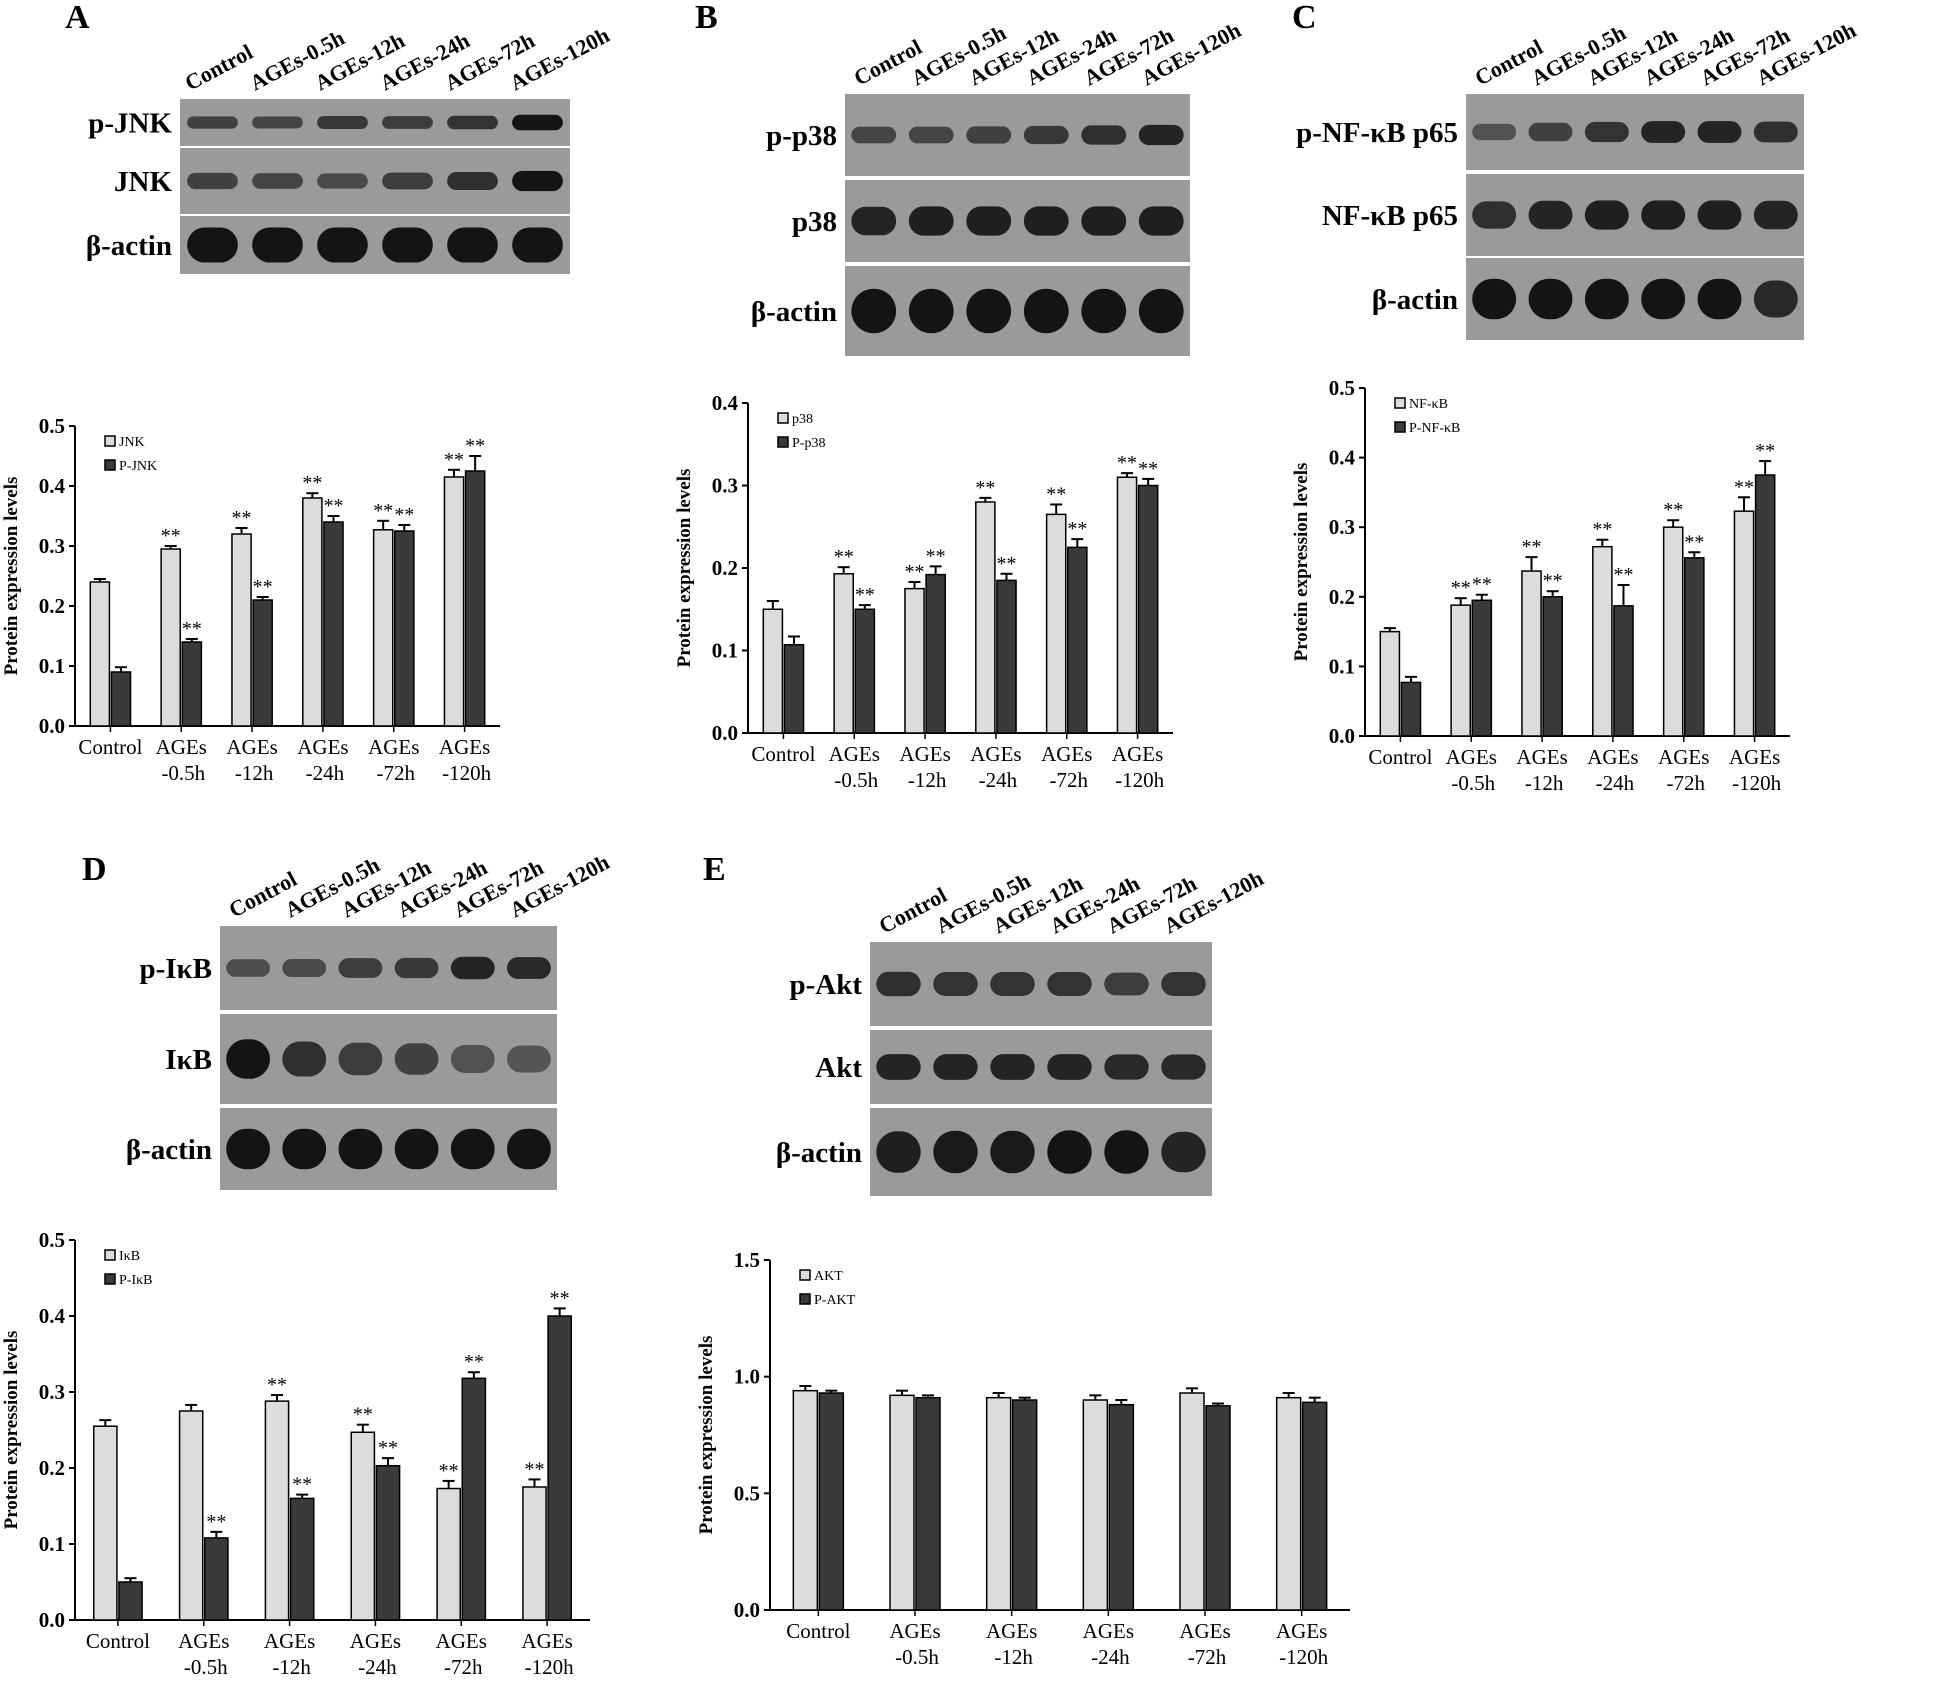 The width and height of the screenshot is (1942, 1682). Describe the element at coordinates (725, 651) in the screenshot. I see `y-tick-label: 0.1` at that location.